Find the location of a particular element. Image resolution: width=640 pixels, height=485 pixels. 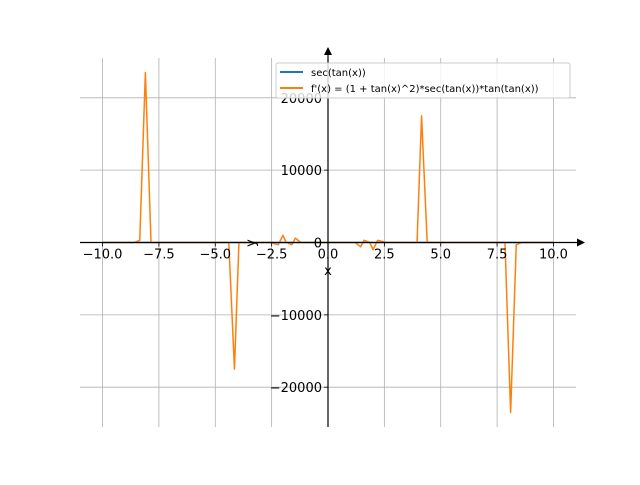

x-axis-arrow-icon is located at coordinates (581, 243).